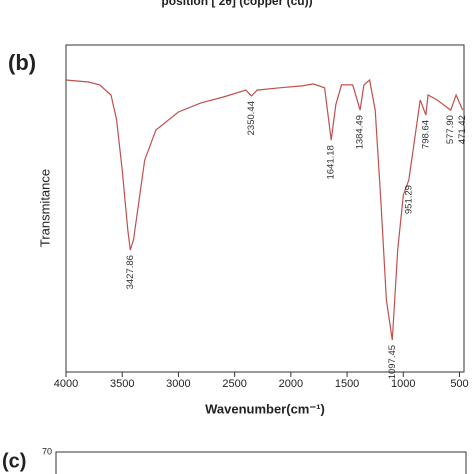 This screenshot has width=474, height=474. Describe the element at coordinates (408, 199) in the screenshot. I see `peak-label: 951.29` at that location.